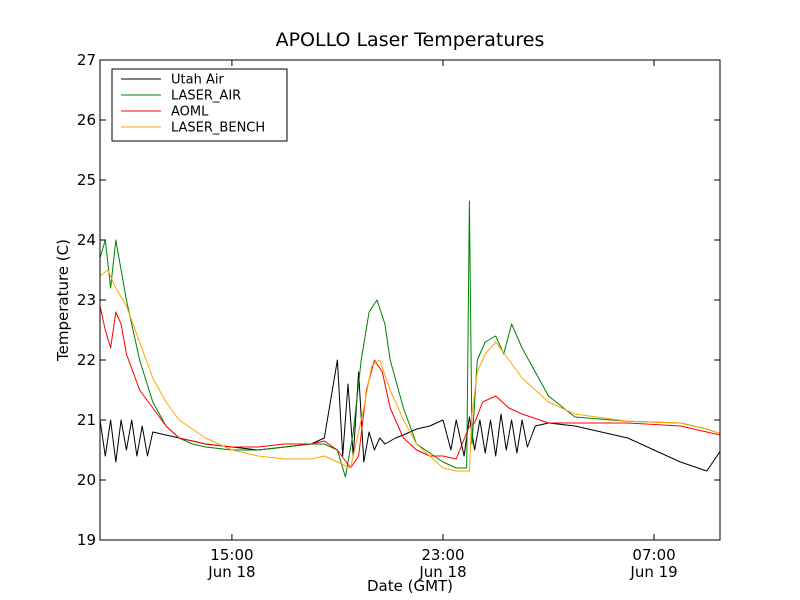  What do you see at coordinates (231, 555) in the screenshot?
I see `x-tick-label-time: 15:00` at bounding box center [231, 555].